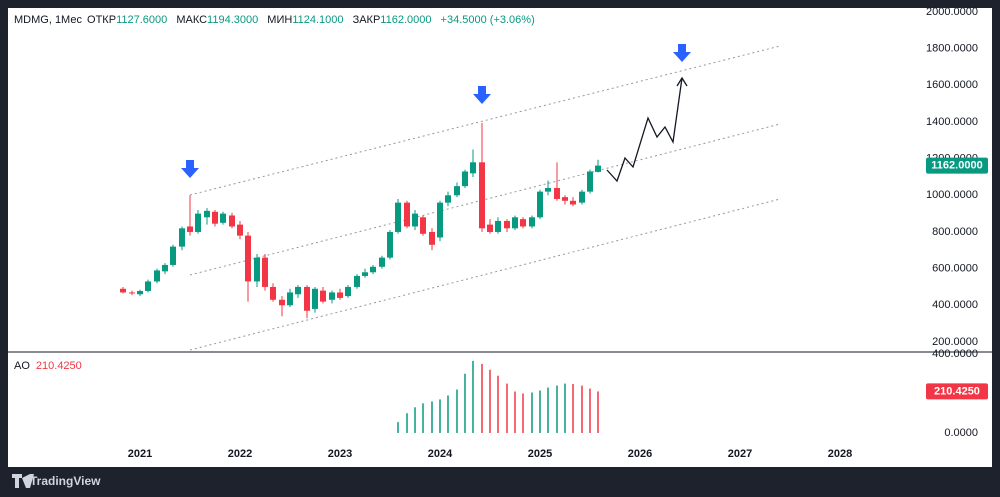  I want to click on x-tick-label: 2027, so click(740, 454).